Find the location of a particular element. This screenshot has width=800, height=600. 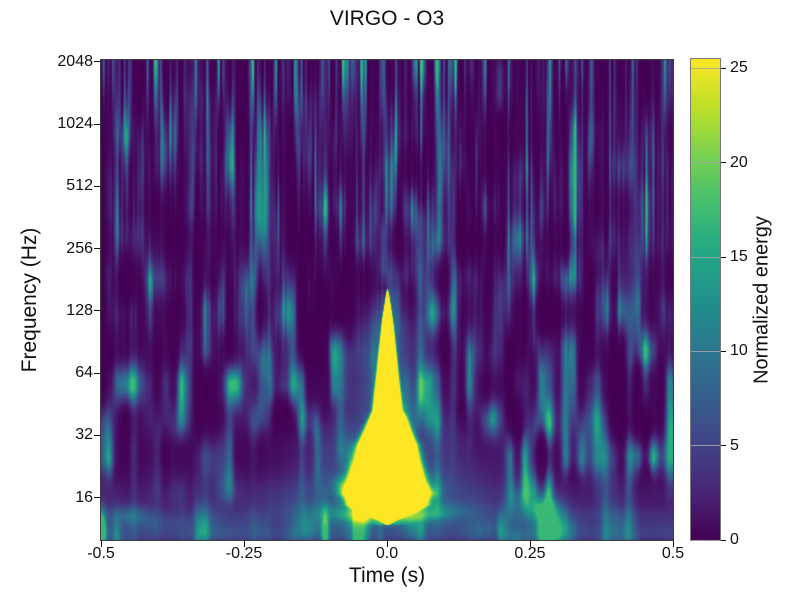

y-tick-label: 32 is located at coordinates (84, 435).